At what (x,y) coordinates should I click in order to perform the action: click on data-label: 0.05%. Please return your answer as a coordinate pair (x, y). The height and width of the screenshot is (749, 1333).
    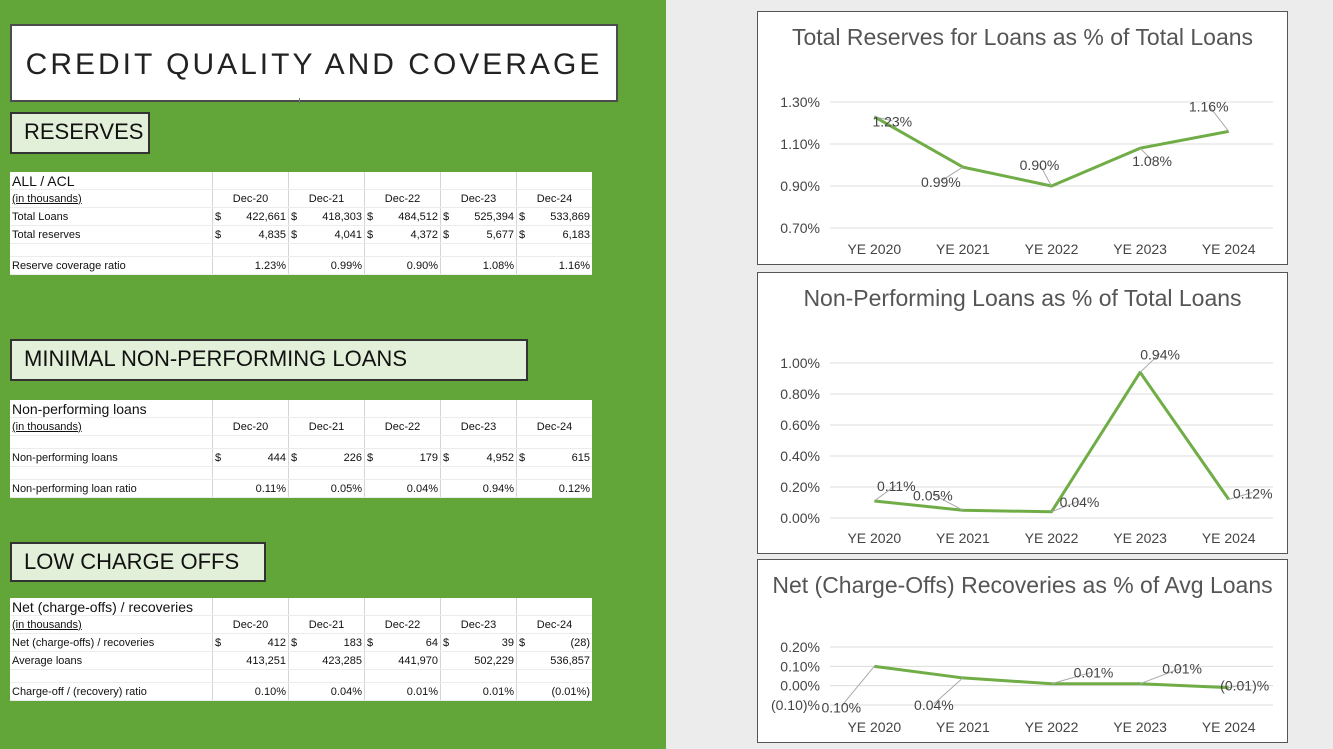
    Looking at the image, I should click on (933, 495).